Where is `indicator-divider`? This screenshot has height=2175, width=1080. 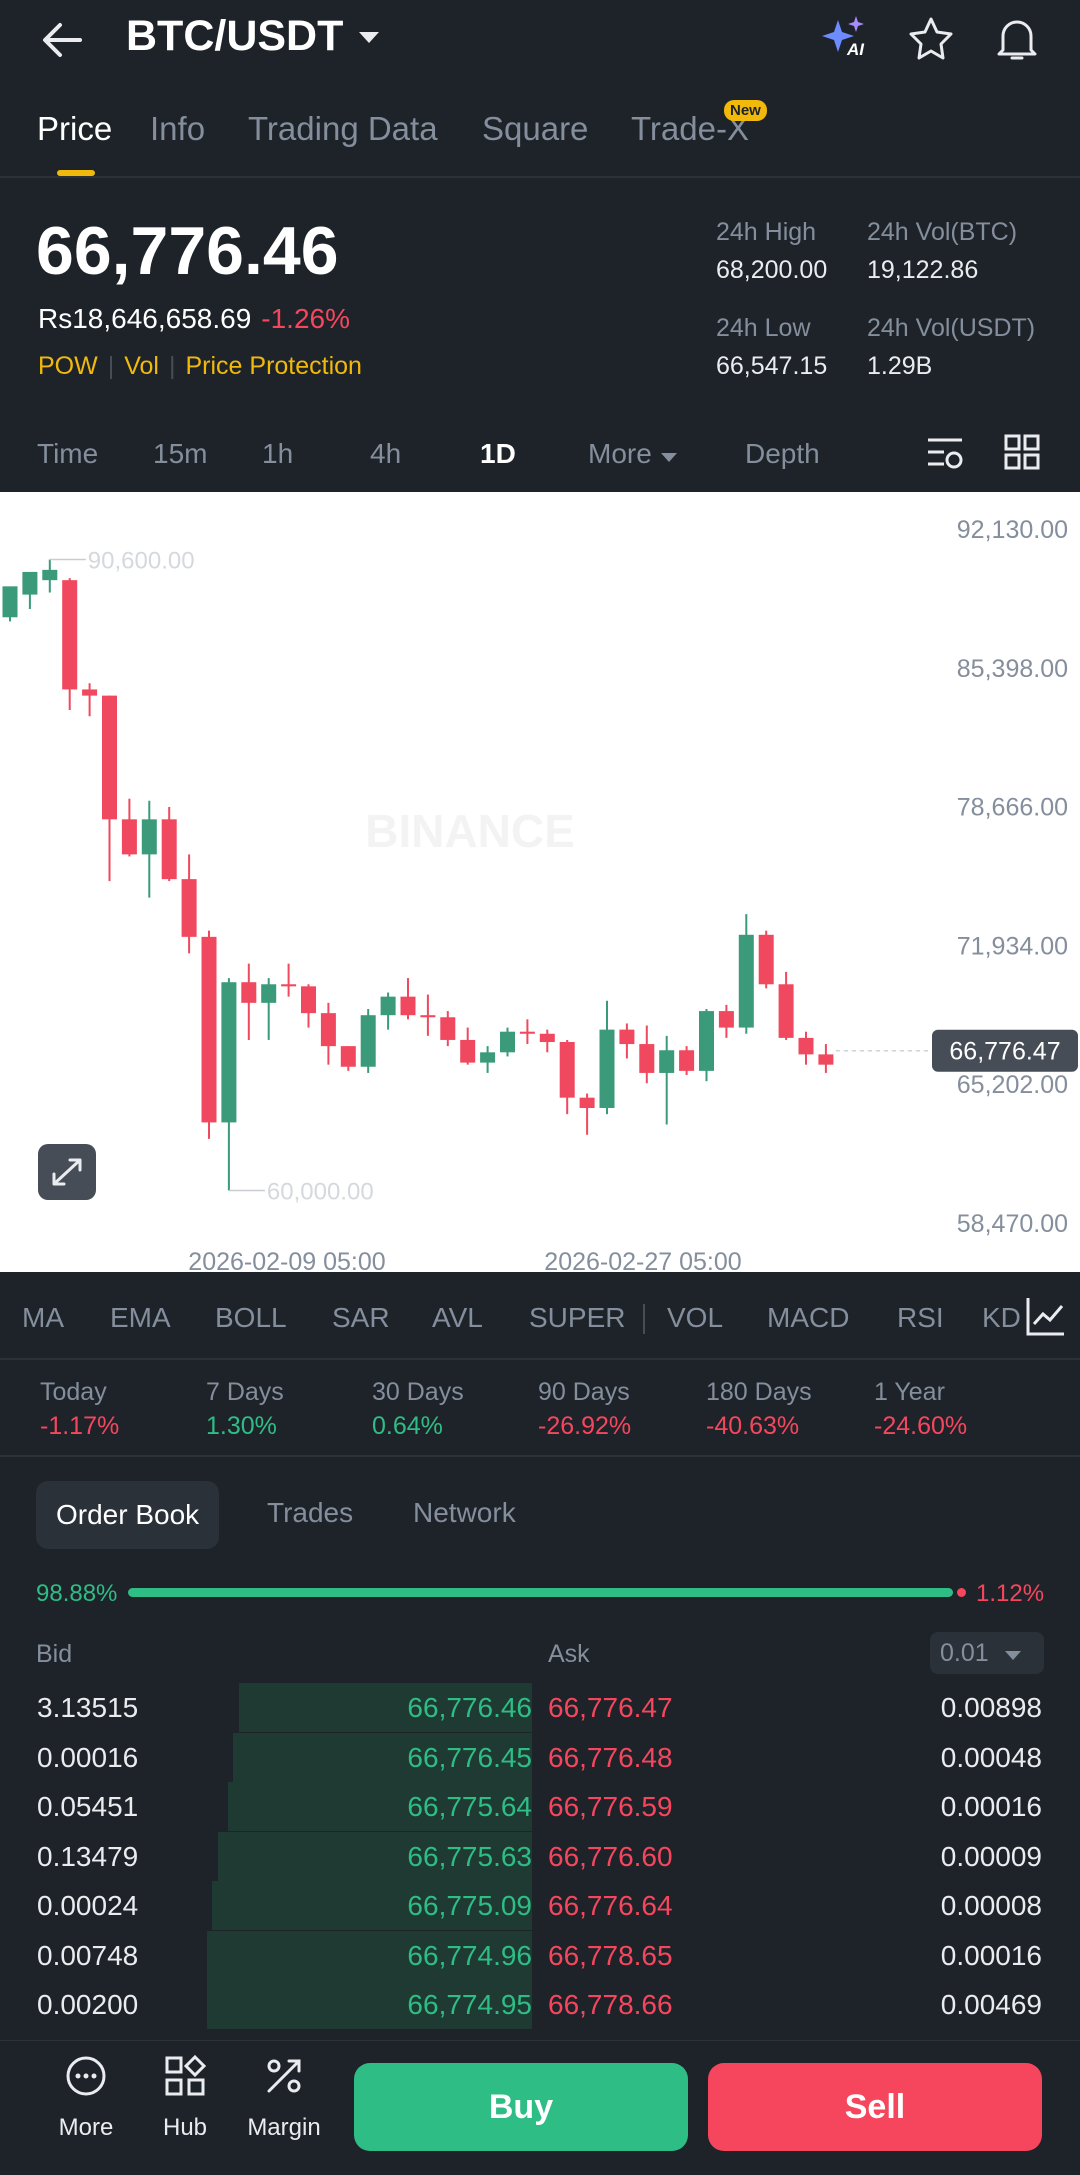
indicator-divider is located at coordinates (644, 1319).